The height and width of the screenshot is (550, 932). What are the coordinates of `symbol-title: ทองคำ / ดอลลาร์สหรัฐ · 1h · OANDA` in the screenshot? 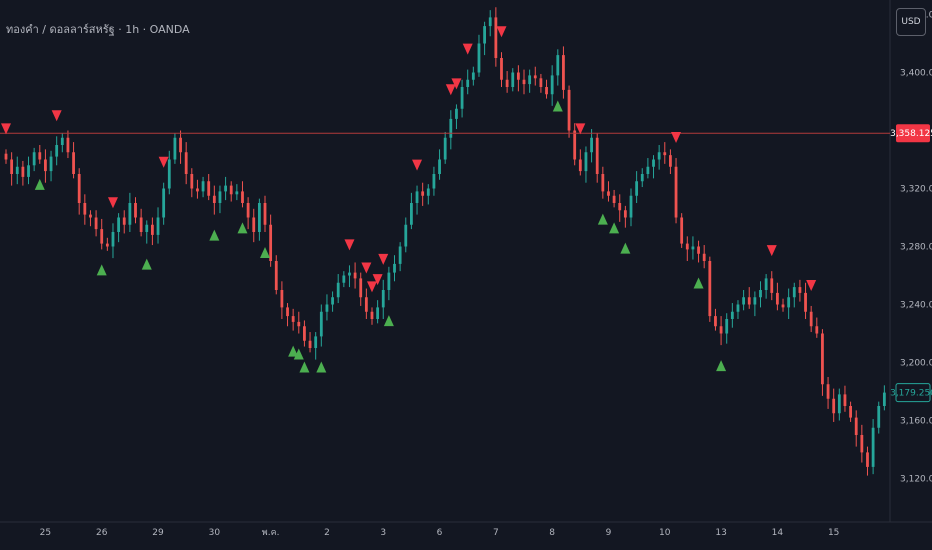 It's located at (98, 29).